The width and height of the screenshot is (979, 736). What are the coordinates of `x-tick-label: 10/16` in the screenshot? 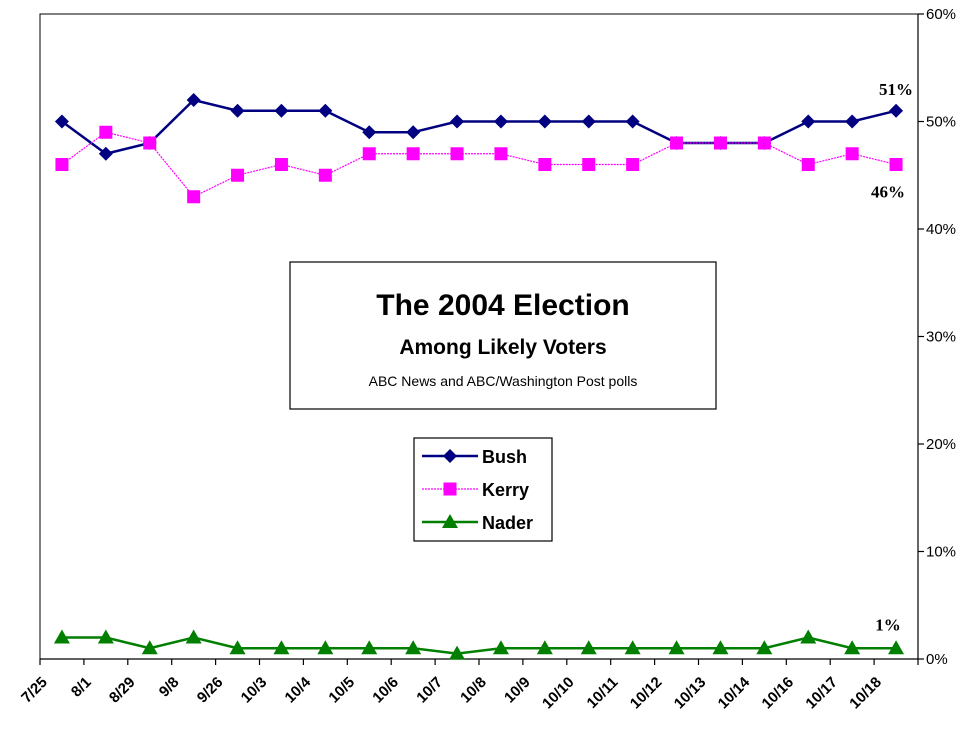 It's located at (778, 693).